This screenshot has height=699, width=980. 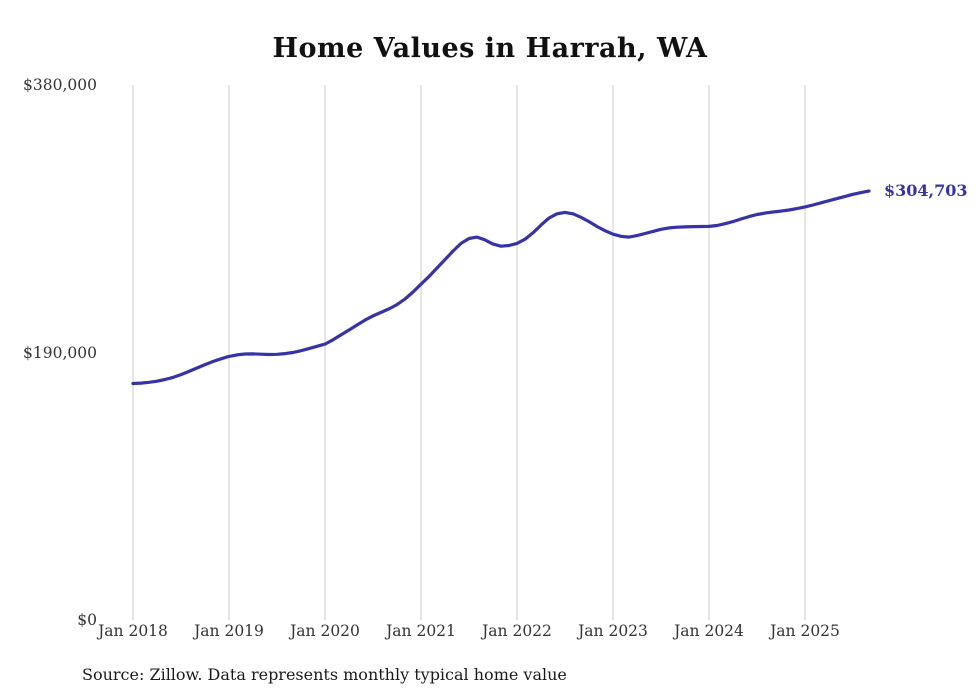 What do you see at coordinates (229, 631) in the screenshot?
I see `x-tick-label: Jan 2019` at bounding box center [229, 631].